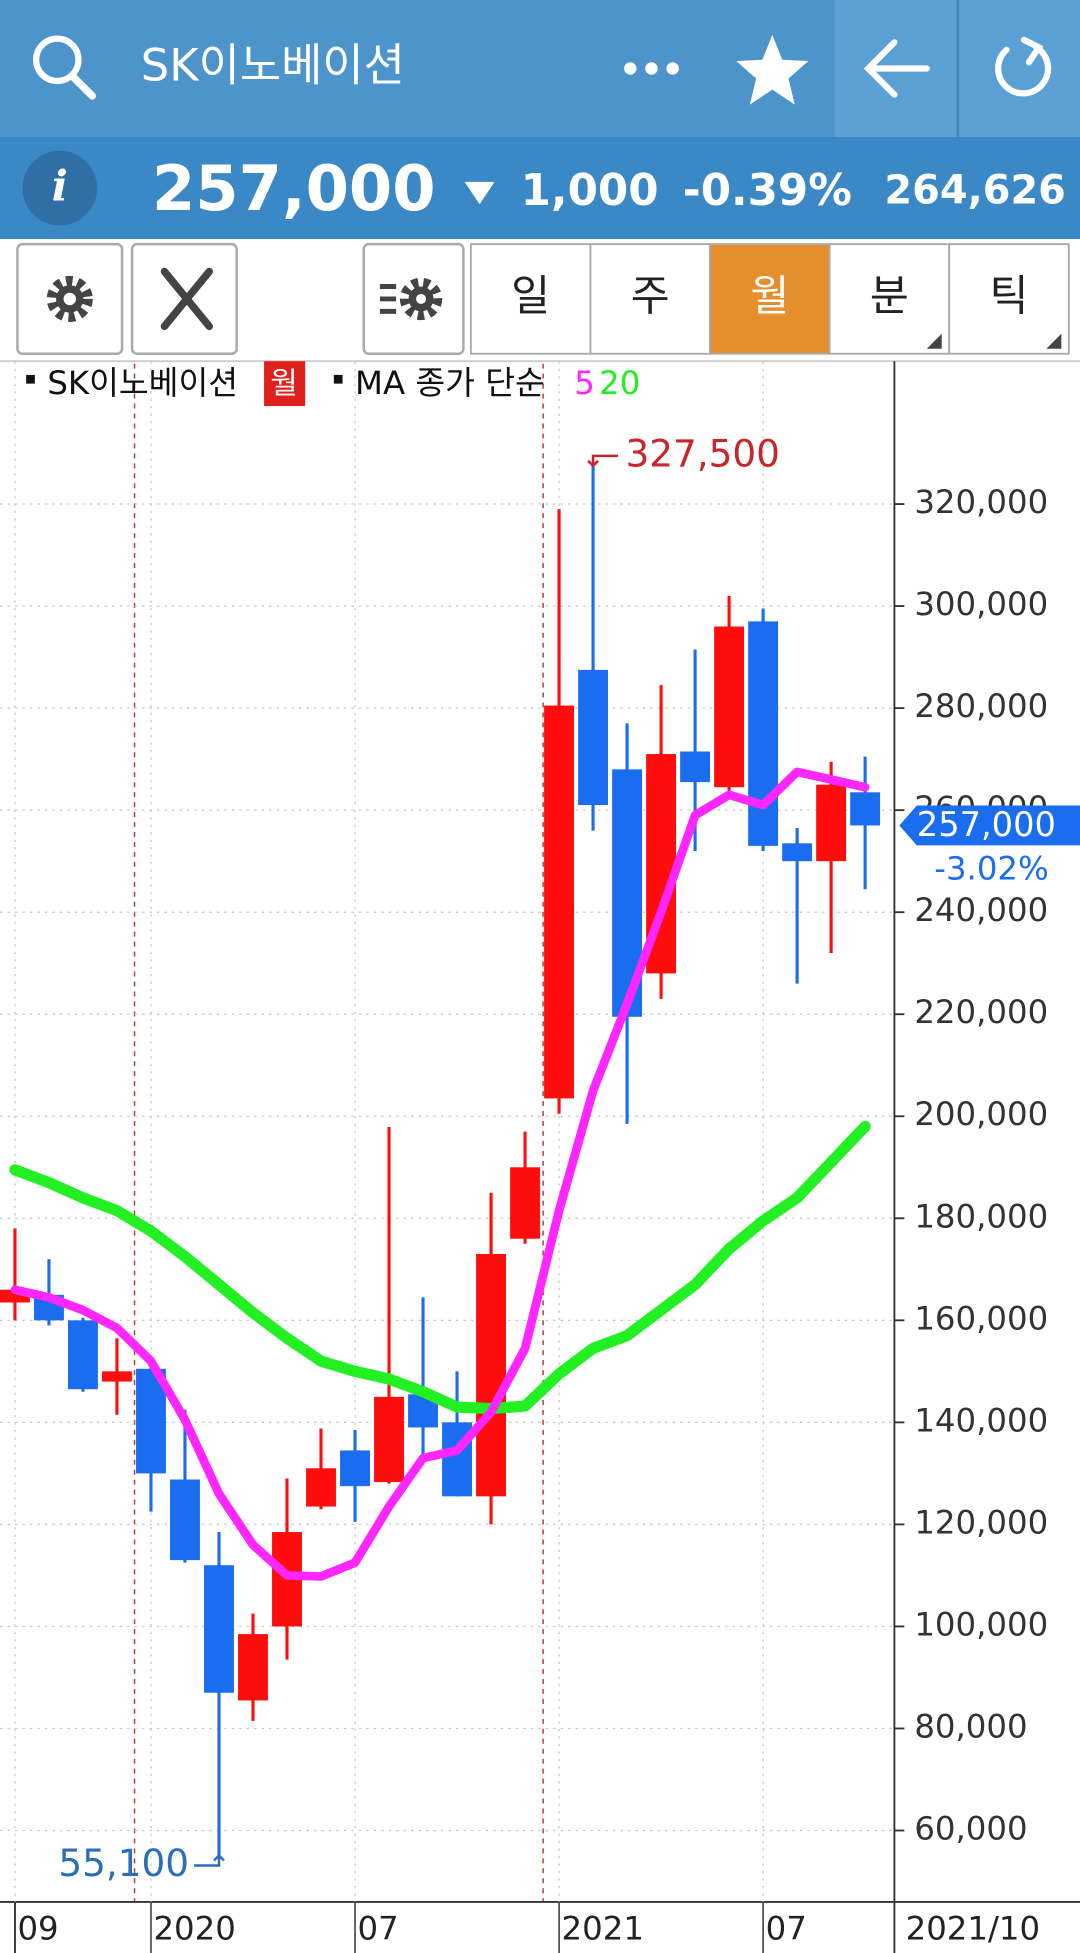 The height and width of the screenshot is (1953, 1080). Describe the element at coordinates (294, 188) in the screenshot. I see `quote-price: 257,000` at that location.